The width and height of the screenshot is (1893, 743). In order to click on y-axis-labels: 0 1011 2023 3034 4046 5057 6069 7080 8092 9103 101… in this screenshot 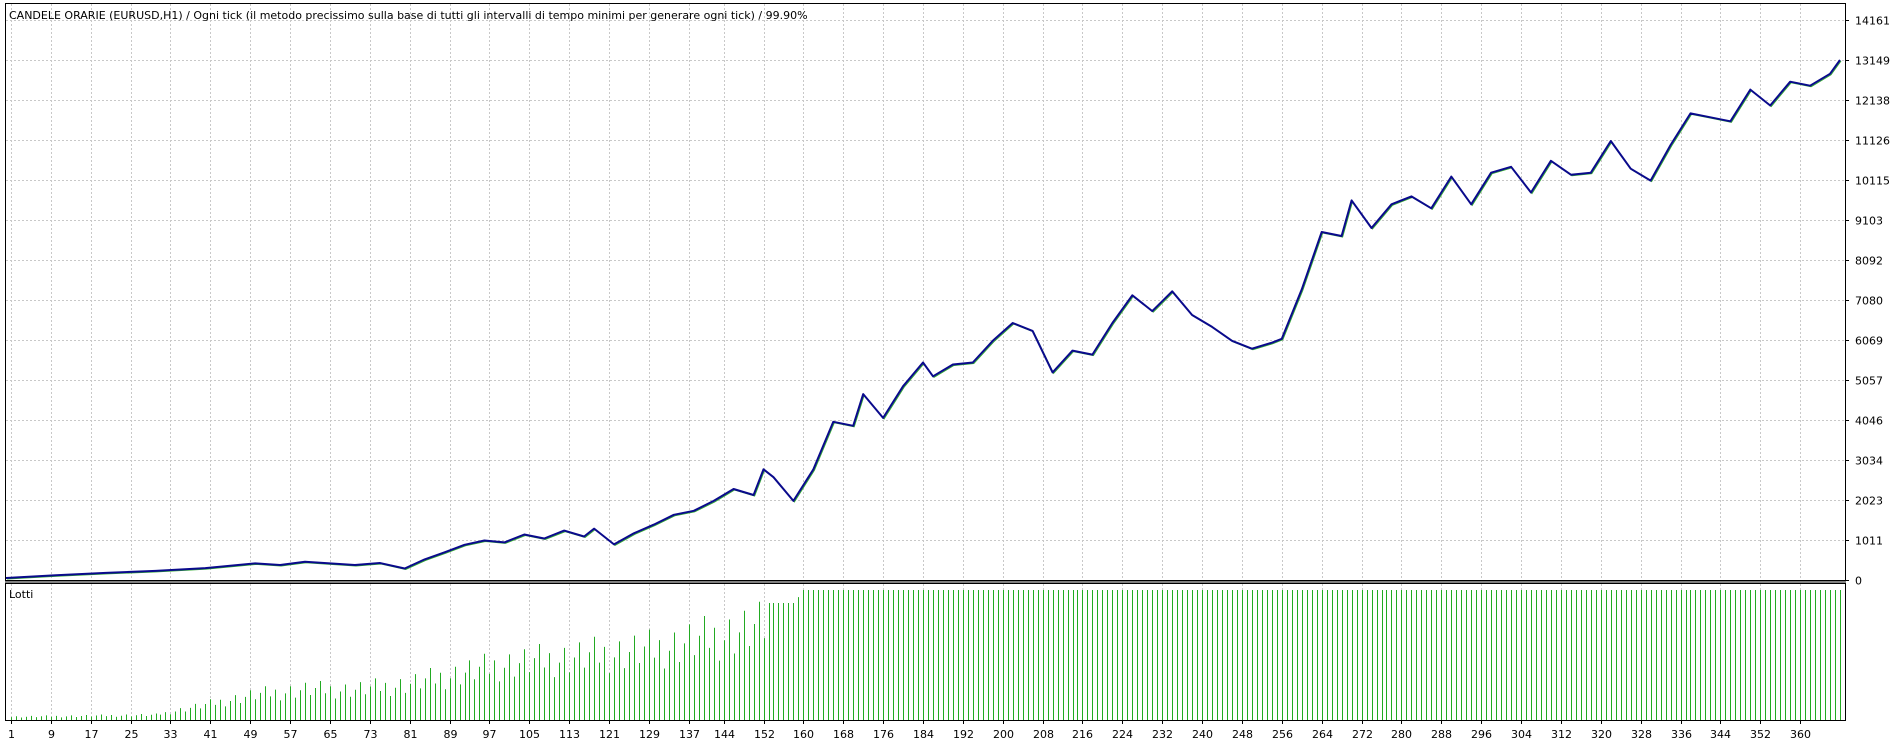, I will do `click(1867, 301)`.